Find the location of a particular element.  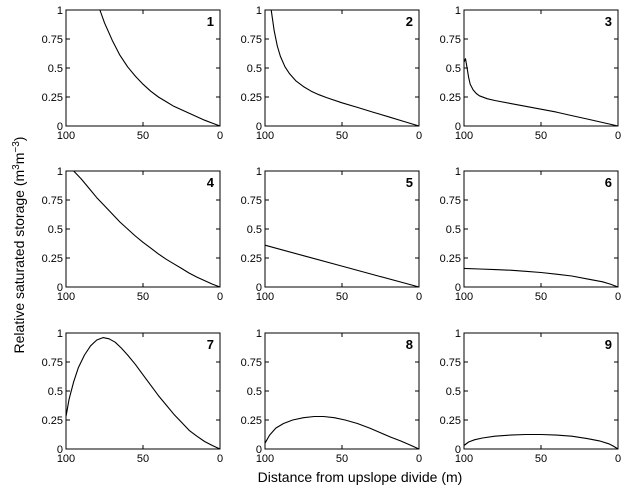

panel-number: 9 is located at coordinates (608, 344).